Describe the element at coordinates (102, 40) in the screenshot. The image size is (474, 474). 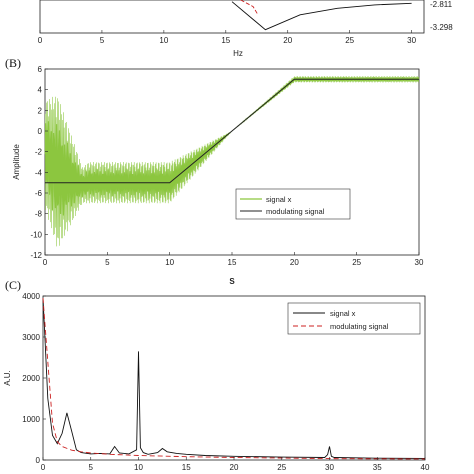
I see `panel-a-x-tick-label: 5` at that location.